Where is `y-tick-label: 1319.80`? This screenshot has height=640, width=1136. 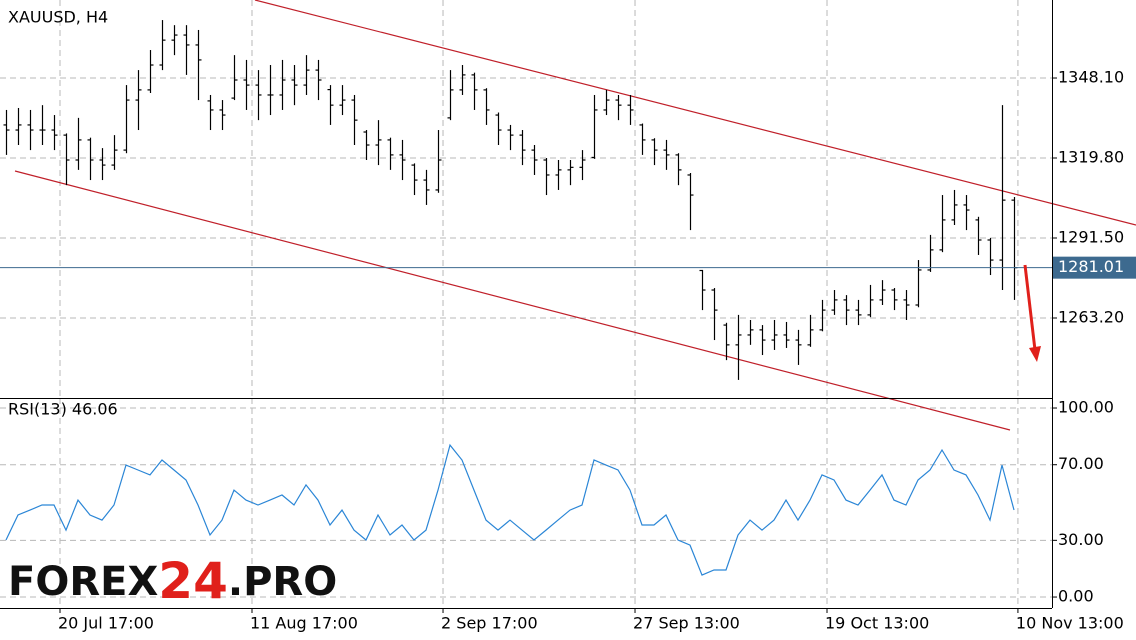 y-tick-label: 1319.80 is located at coordinates (1091, 157).